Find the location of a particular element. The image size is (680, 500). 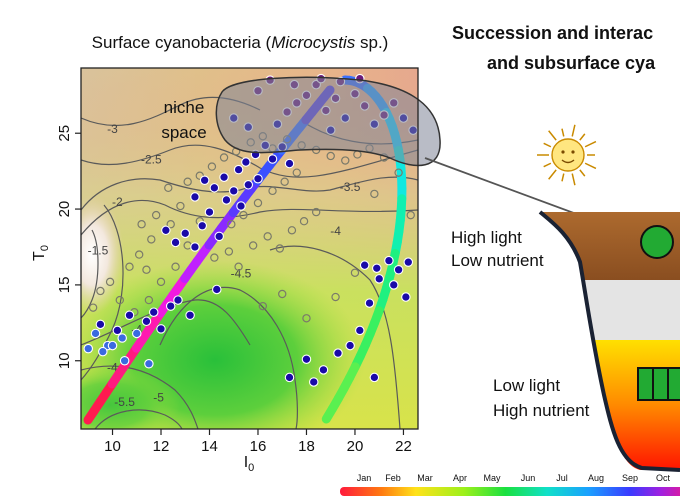

month-label: Feb is located at coordinates (393, 478).